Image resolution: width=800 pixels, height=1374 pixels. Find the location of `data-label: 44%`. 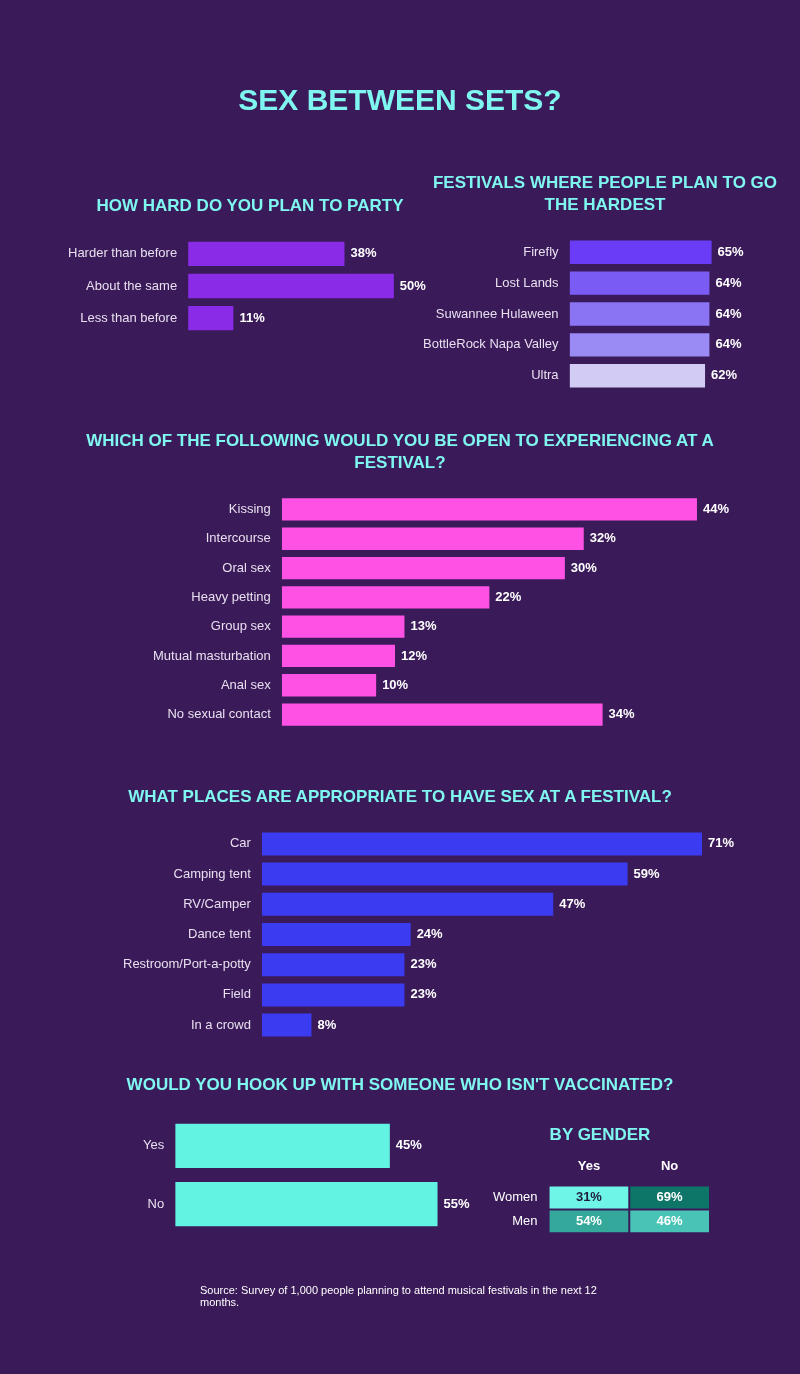

data-label: 44% is located at coordinates (716, 509).